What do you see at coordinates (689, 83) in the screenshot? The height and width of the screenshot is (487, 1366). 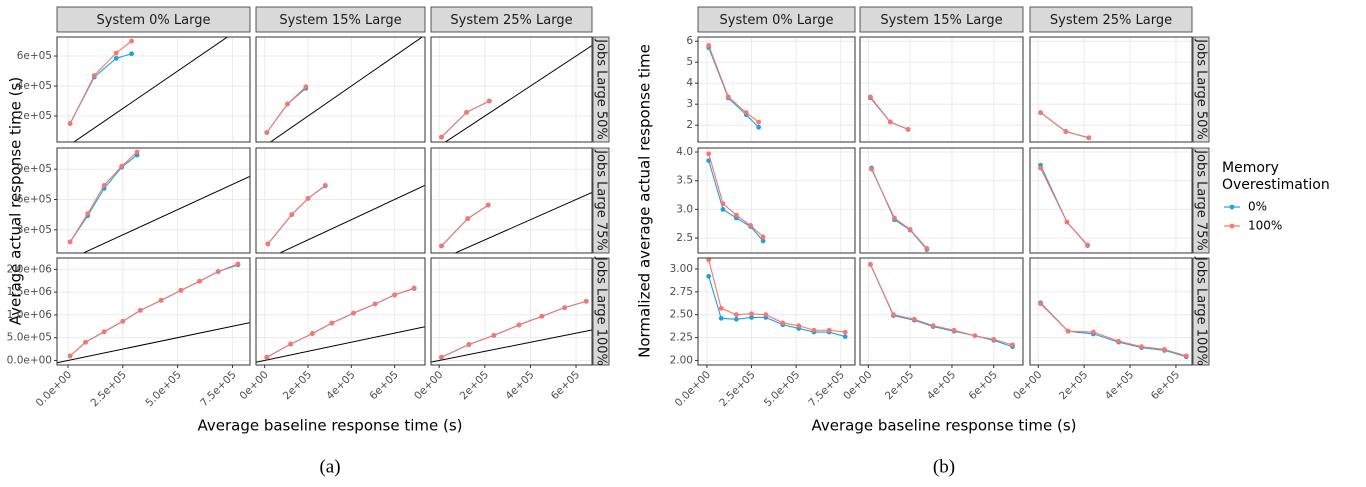 I see `y-tick-label: 4` at bounding box center [689, 83].